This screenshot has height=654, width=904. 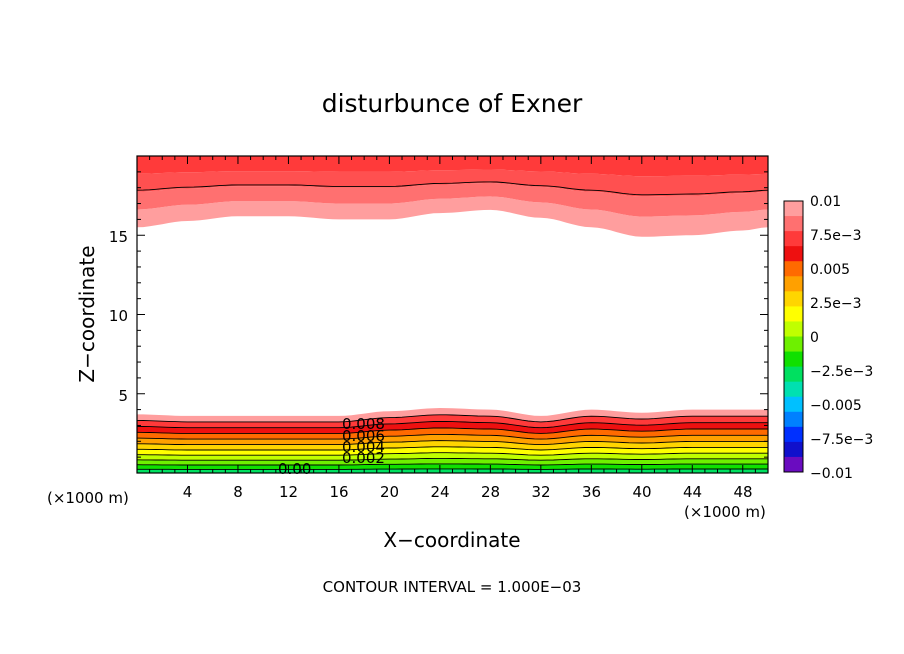 I want to click on x-tick-label: 44, so click(x=692, y=492).